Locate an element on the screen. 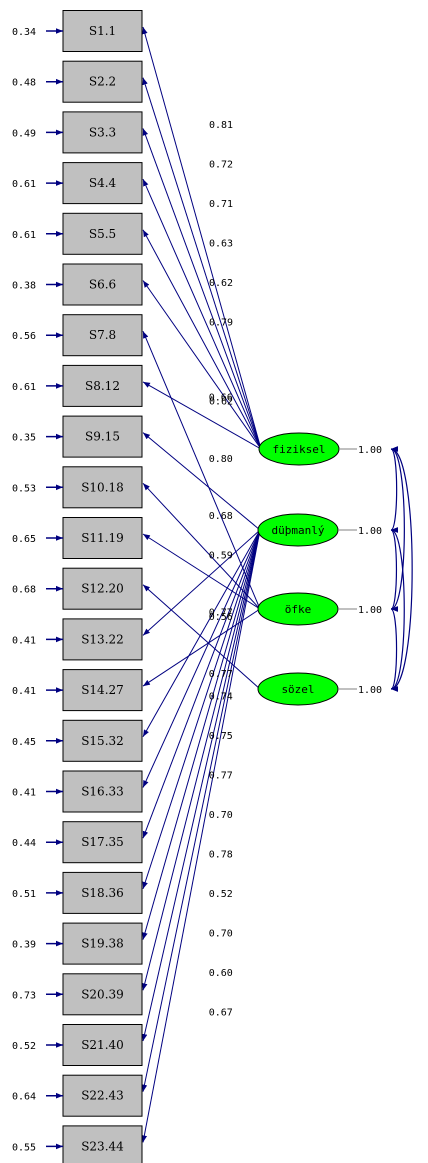 The height and width of the screenshot is (1163, 428). error-variance-label: 0.39 is located at coordinates (24, 945).